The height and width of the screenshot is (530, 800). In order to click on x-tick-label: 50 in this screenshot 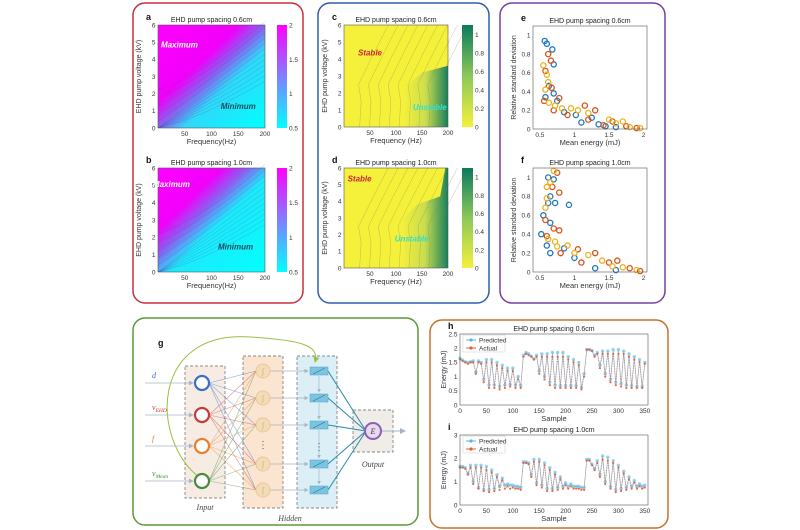, I will do `click(370, 274)`.